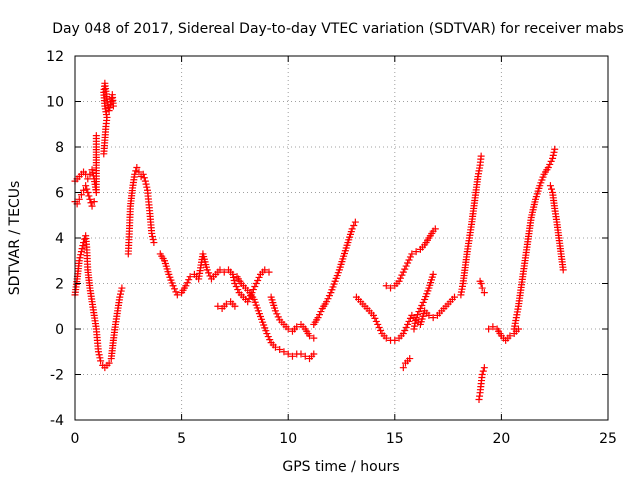 This screenshot has width=640, height=480. Describe the element at coordinates (501, 439) in the screenshot. I see `x-tick-label: 20` at that location.